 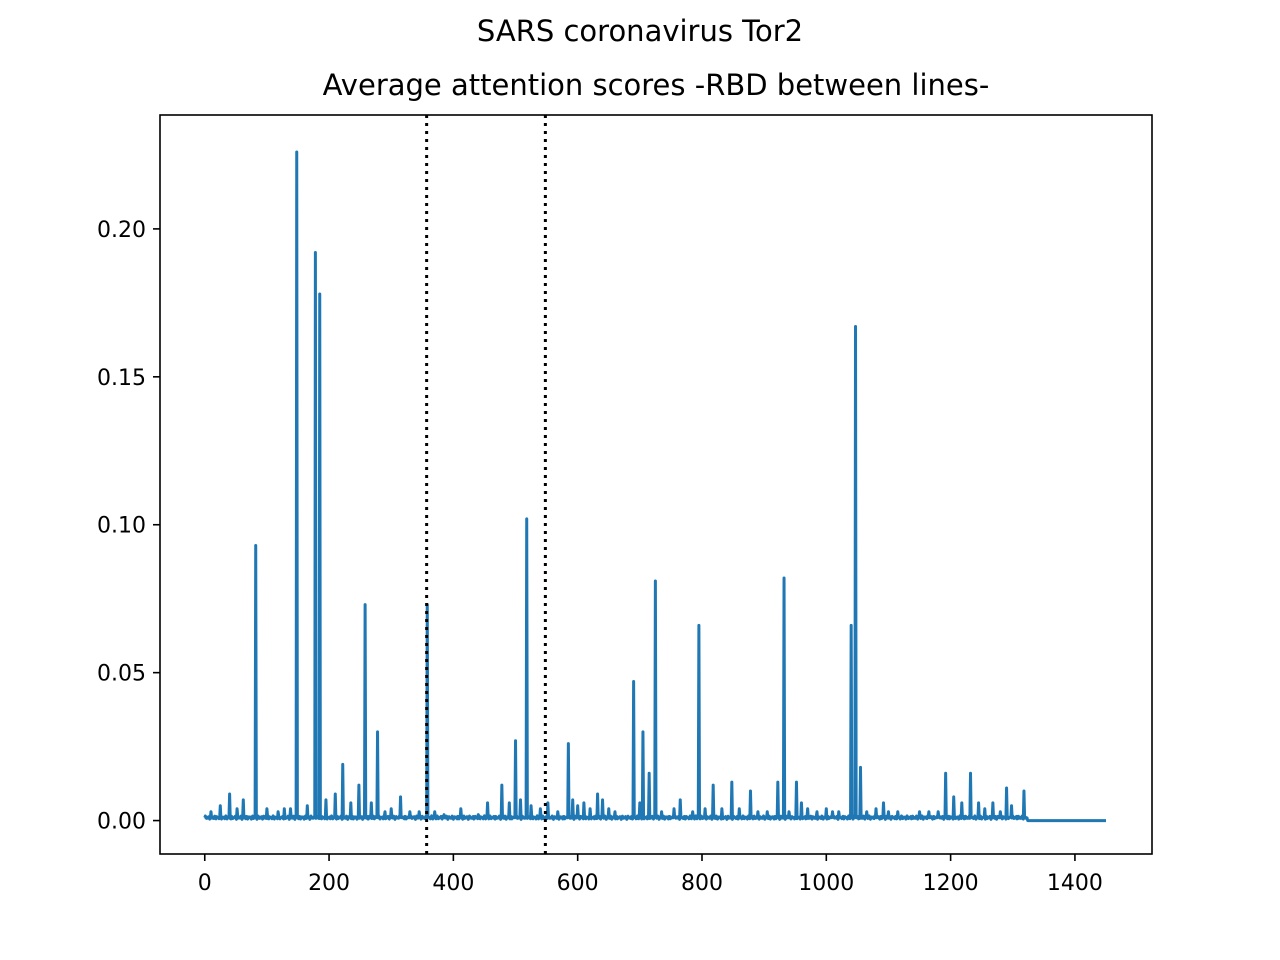 I want to click on chart-suptitle: SARS coronavirus Tor2, so click(x=640, y=31).